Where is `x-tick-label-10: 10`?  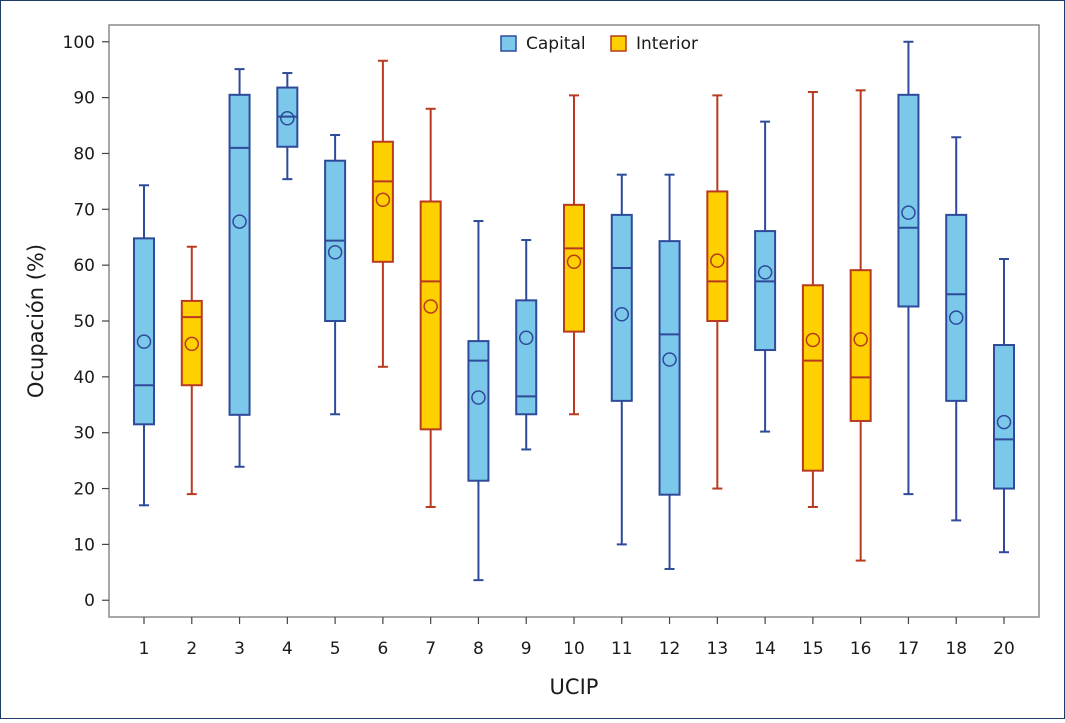 x-tick-label-10: 10 is located at coordinates (574, 649).